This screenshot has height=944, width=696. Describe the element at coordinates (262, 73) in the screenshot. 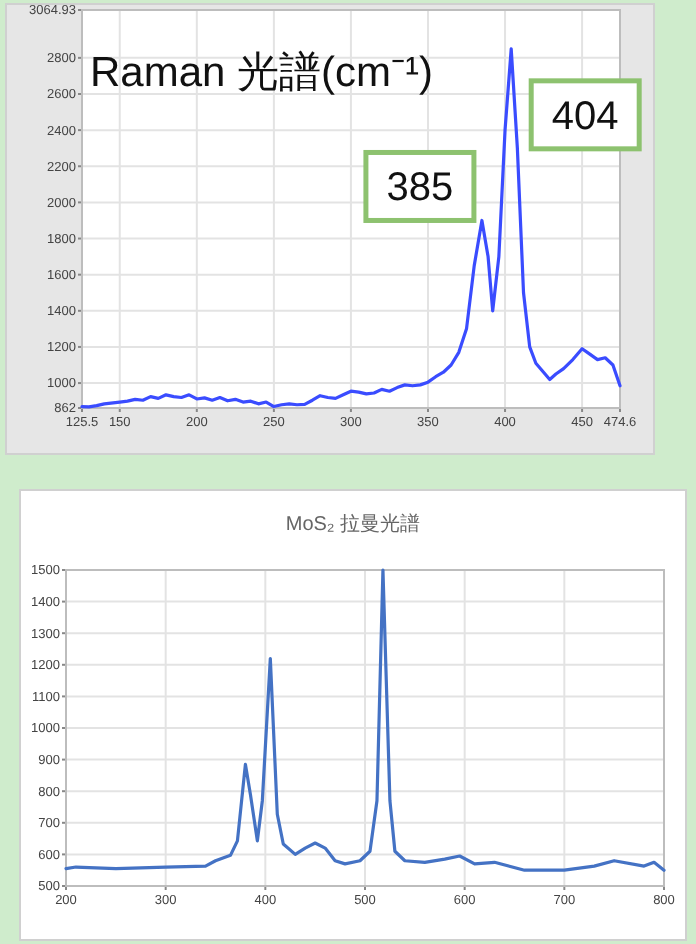

I see `text: Raman 光譜(cm⁻¹)` at that location.